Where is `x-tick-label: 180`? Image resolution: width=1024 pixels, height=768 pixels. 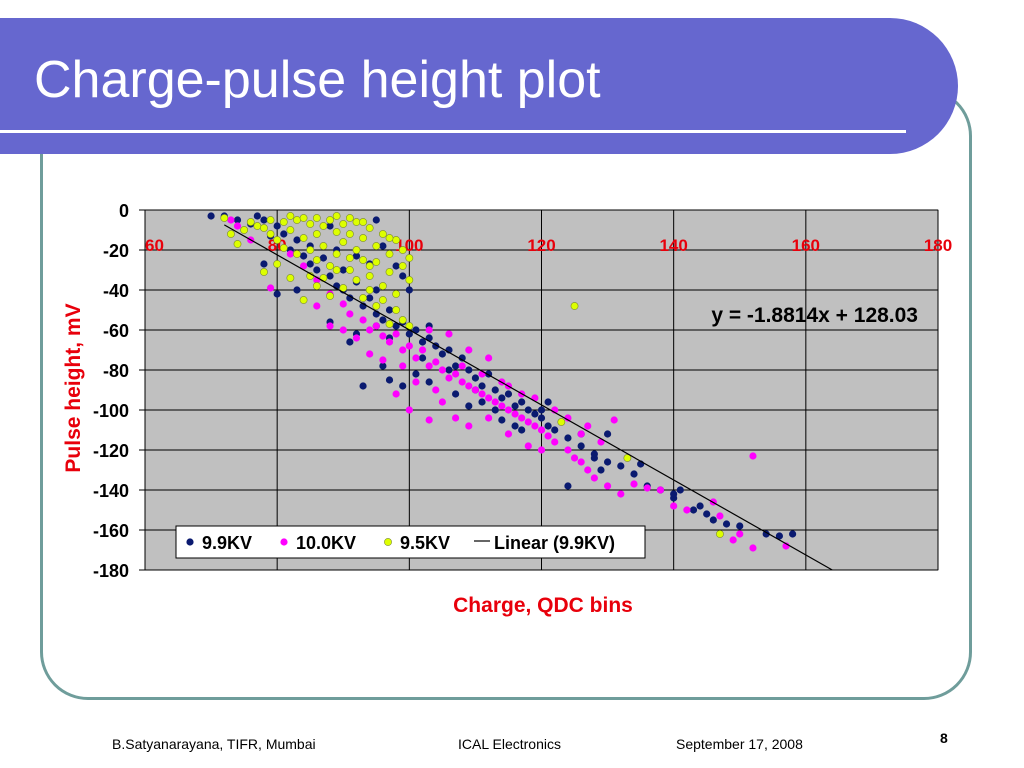
x-tick-label: 180 is located at coordinates (938, 245).